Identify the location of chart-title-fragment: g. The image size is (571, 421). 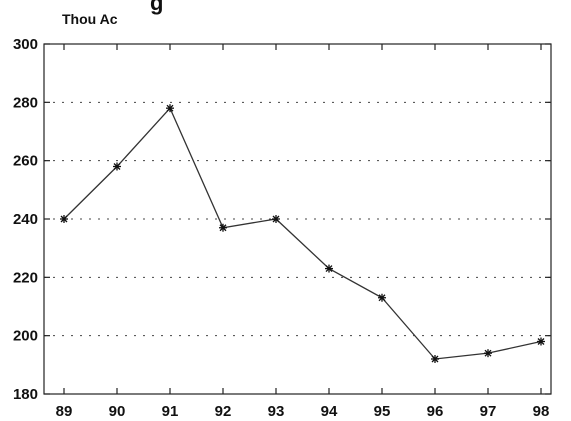
(156, 7).